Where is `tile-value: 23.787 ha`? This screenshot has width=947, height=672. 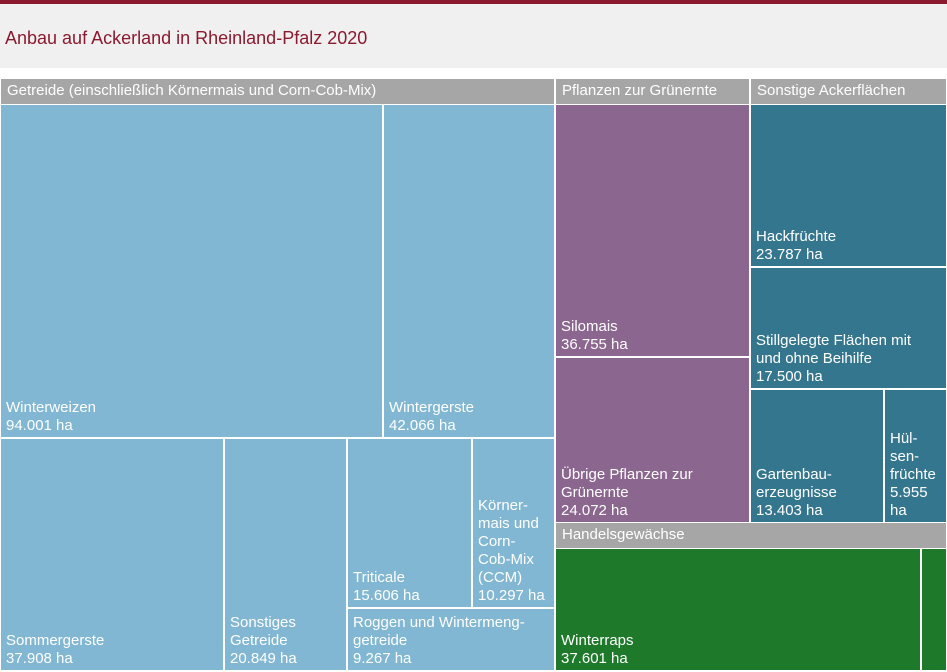
tile-value: 23.787 ha is located at coordinates (789, 254).